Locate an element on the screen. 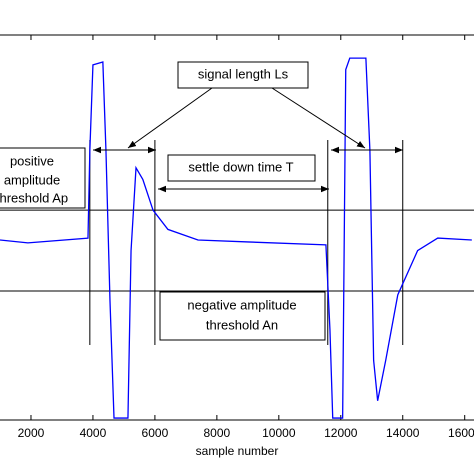  annotation: threshold An is located at coordinates (242, 324).